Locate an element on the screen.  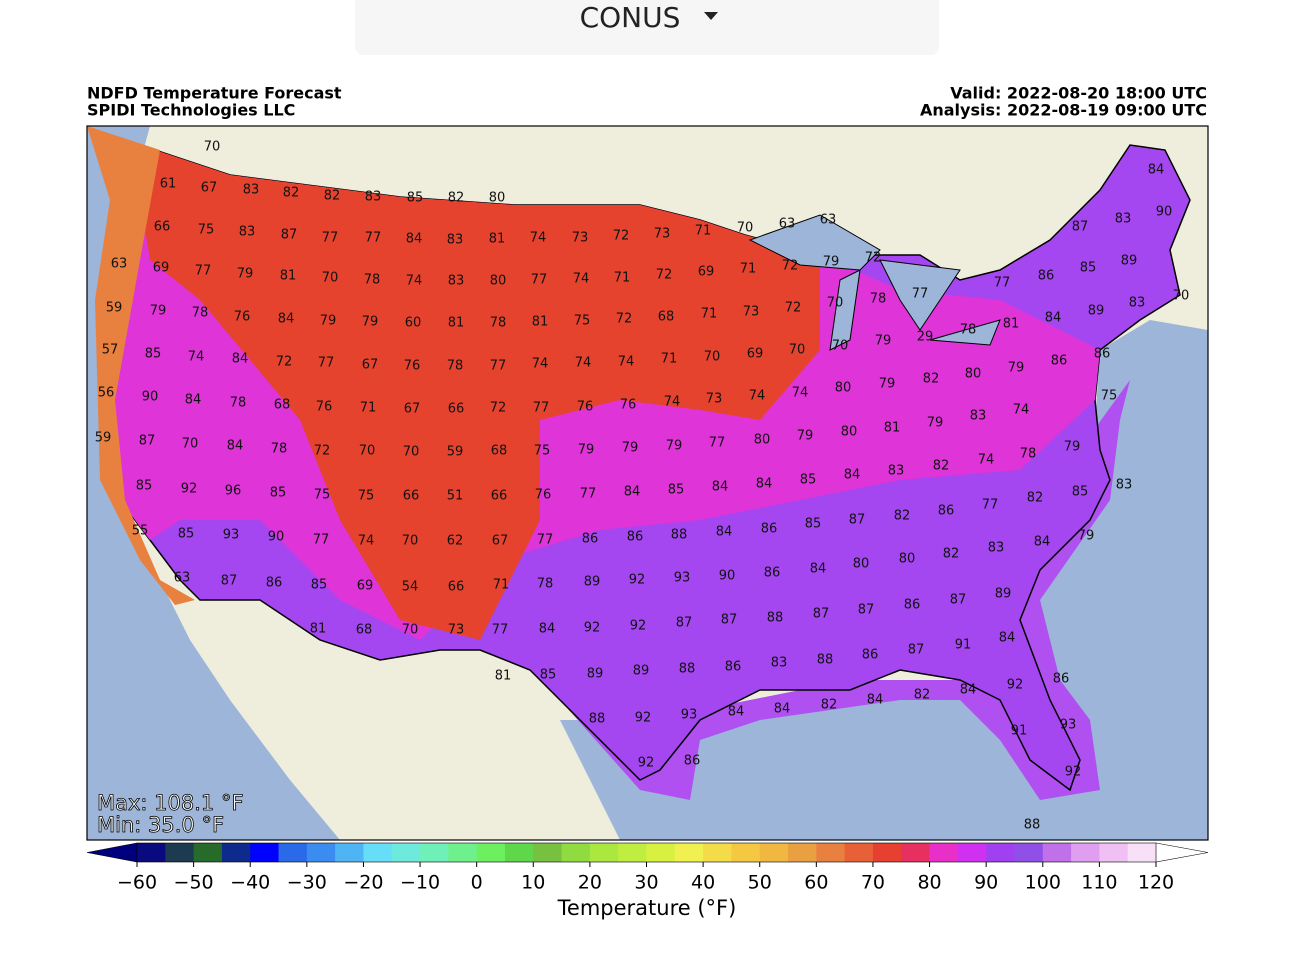
temp-label: 93 is located at coordinates (682, 578).